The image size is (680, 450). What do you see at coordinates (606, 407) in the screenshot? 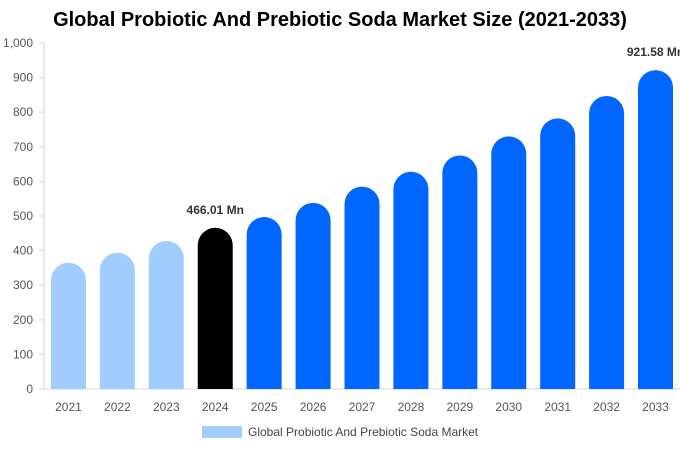
I see `x-tick-label: 2032` at bounding box center [606, 407].